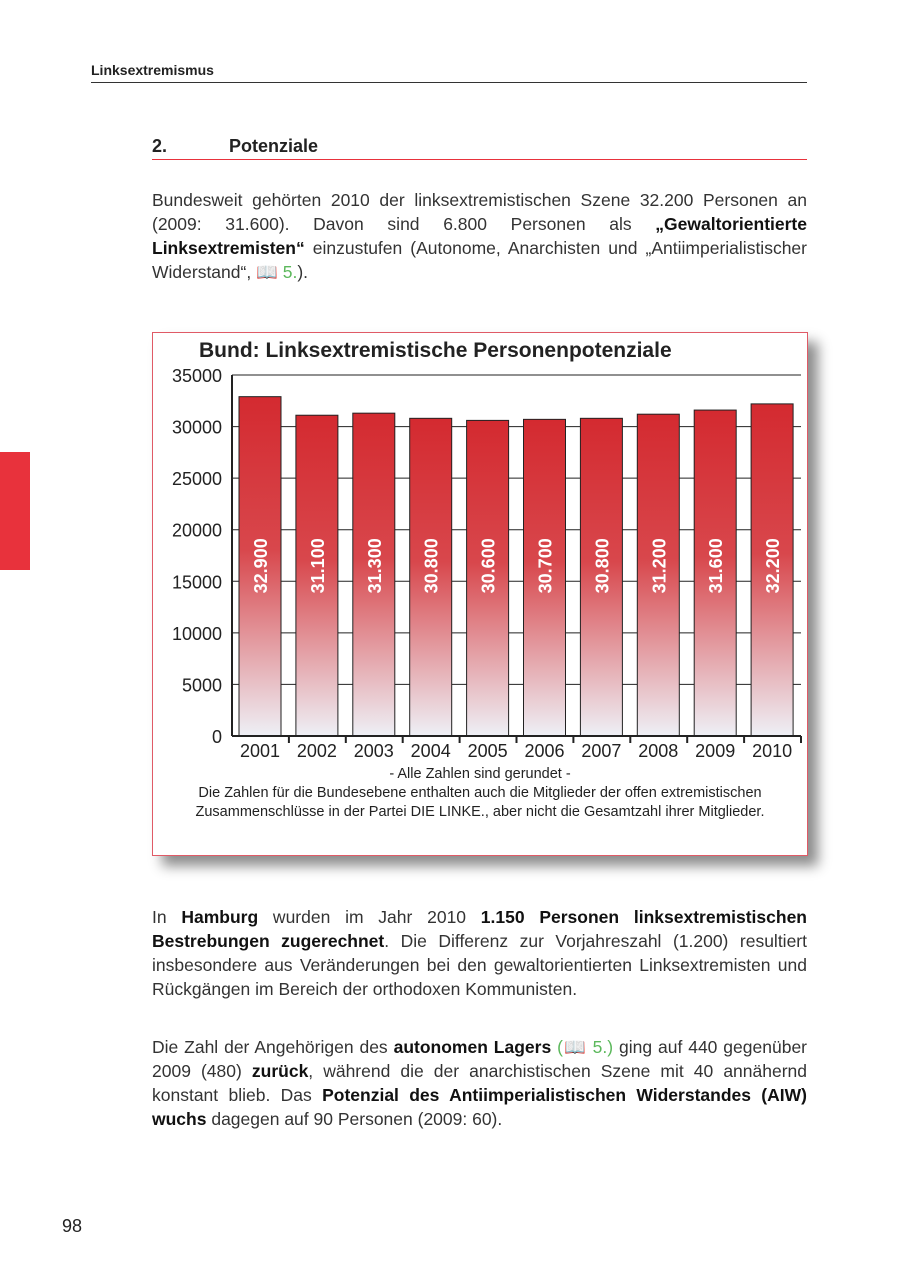  Describe the element at coordinates (318, 565) in the screenshot. I see `data-label: 31.100` at that location.